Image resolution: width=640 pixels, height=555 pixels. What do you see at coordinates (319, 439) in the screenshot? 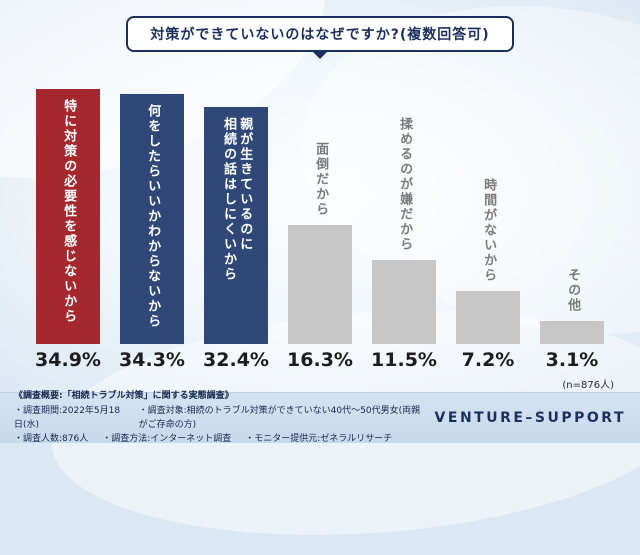
I see `survey-monitor: ・モニター提供元:ゼネラルリサーチ` at bounding box center [319, 439].